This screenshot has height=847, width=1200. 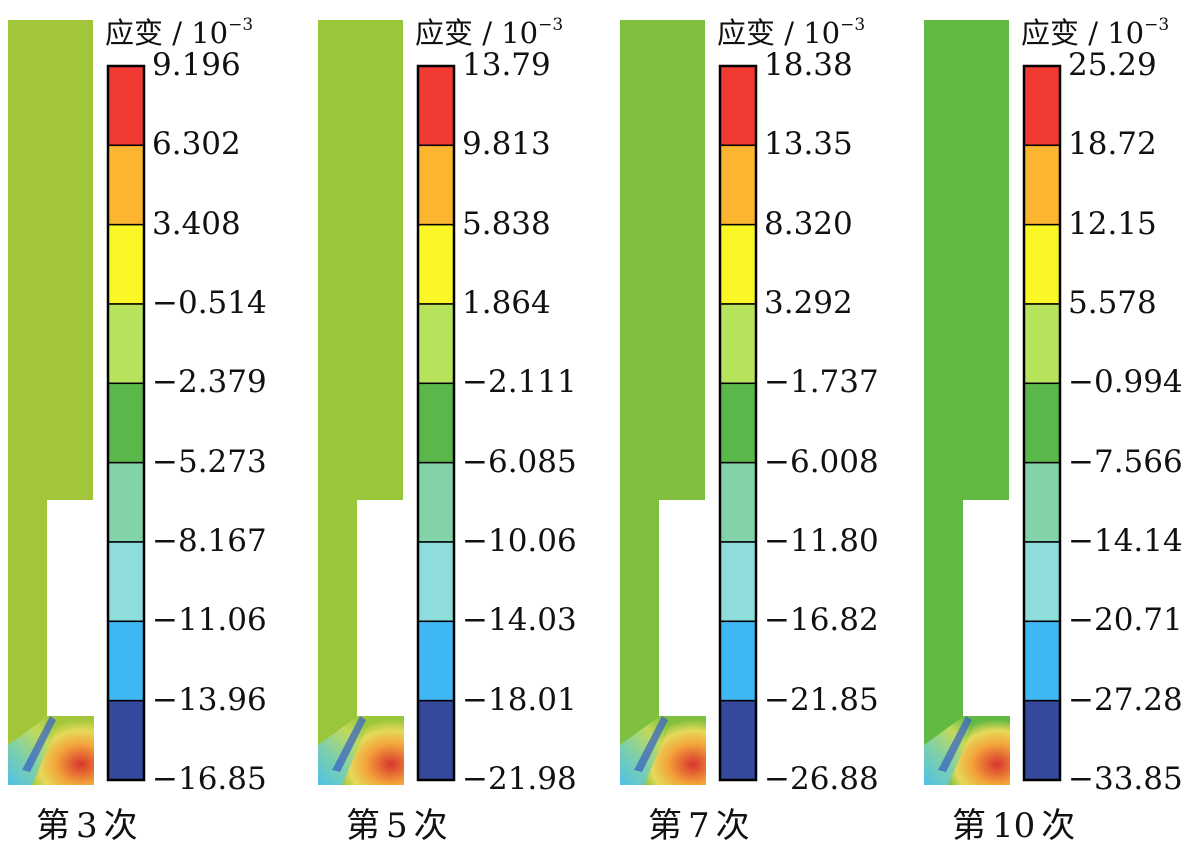 What do you see at coordinates (209, 461) in the screenshot?
I see `colorbar-tick-label: −5.273` at bounding box center [209, 461].